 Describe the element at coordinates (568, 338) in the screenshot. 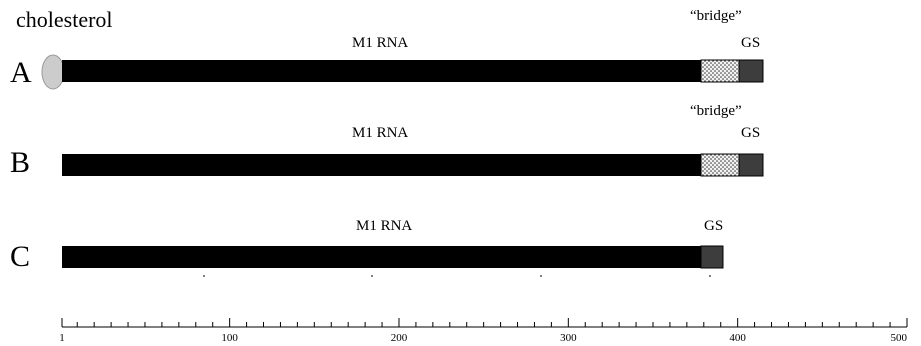

I see `ruler-tick-label: 300` at that location.